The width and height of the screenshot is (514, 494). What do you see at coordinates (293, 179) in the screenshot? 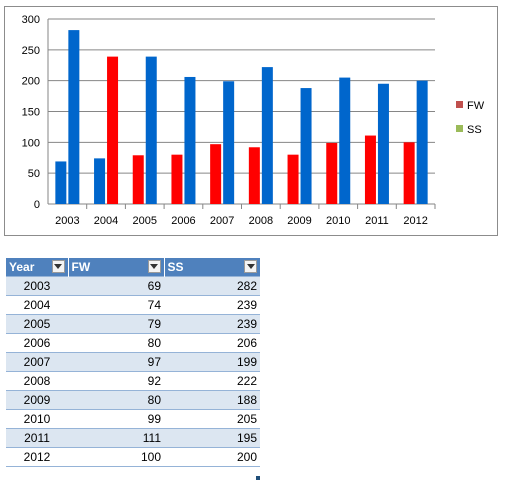
I see `bar-fw-2009` at bounding box center [293, 179].